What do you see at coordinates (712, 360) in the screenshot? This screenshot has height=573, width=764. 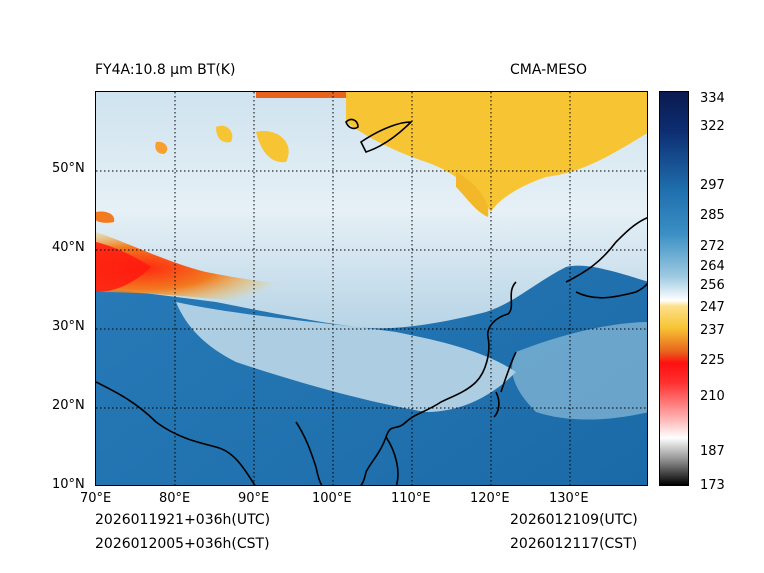 I see `cb-tick-225: 225` at bounding box center [712, 360].